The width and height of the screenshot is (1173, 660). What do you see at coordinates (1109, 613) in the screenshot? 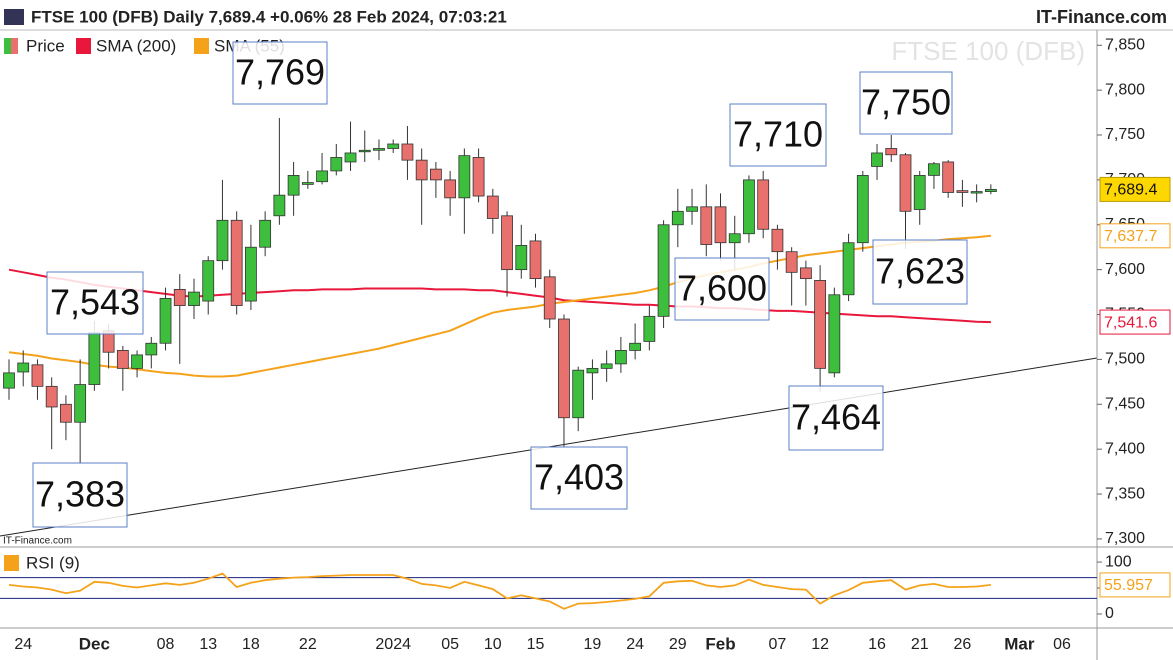
I see `y-tick-label: 0` at bounding box center [1109, 613].